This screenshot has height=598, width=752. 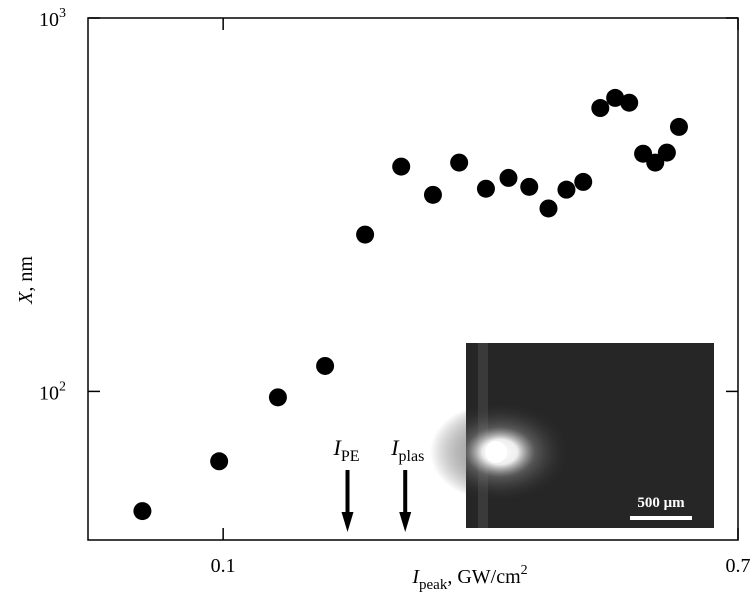 I want to click on y-tick-label: 10³, so click(x=52, y=18).